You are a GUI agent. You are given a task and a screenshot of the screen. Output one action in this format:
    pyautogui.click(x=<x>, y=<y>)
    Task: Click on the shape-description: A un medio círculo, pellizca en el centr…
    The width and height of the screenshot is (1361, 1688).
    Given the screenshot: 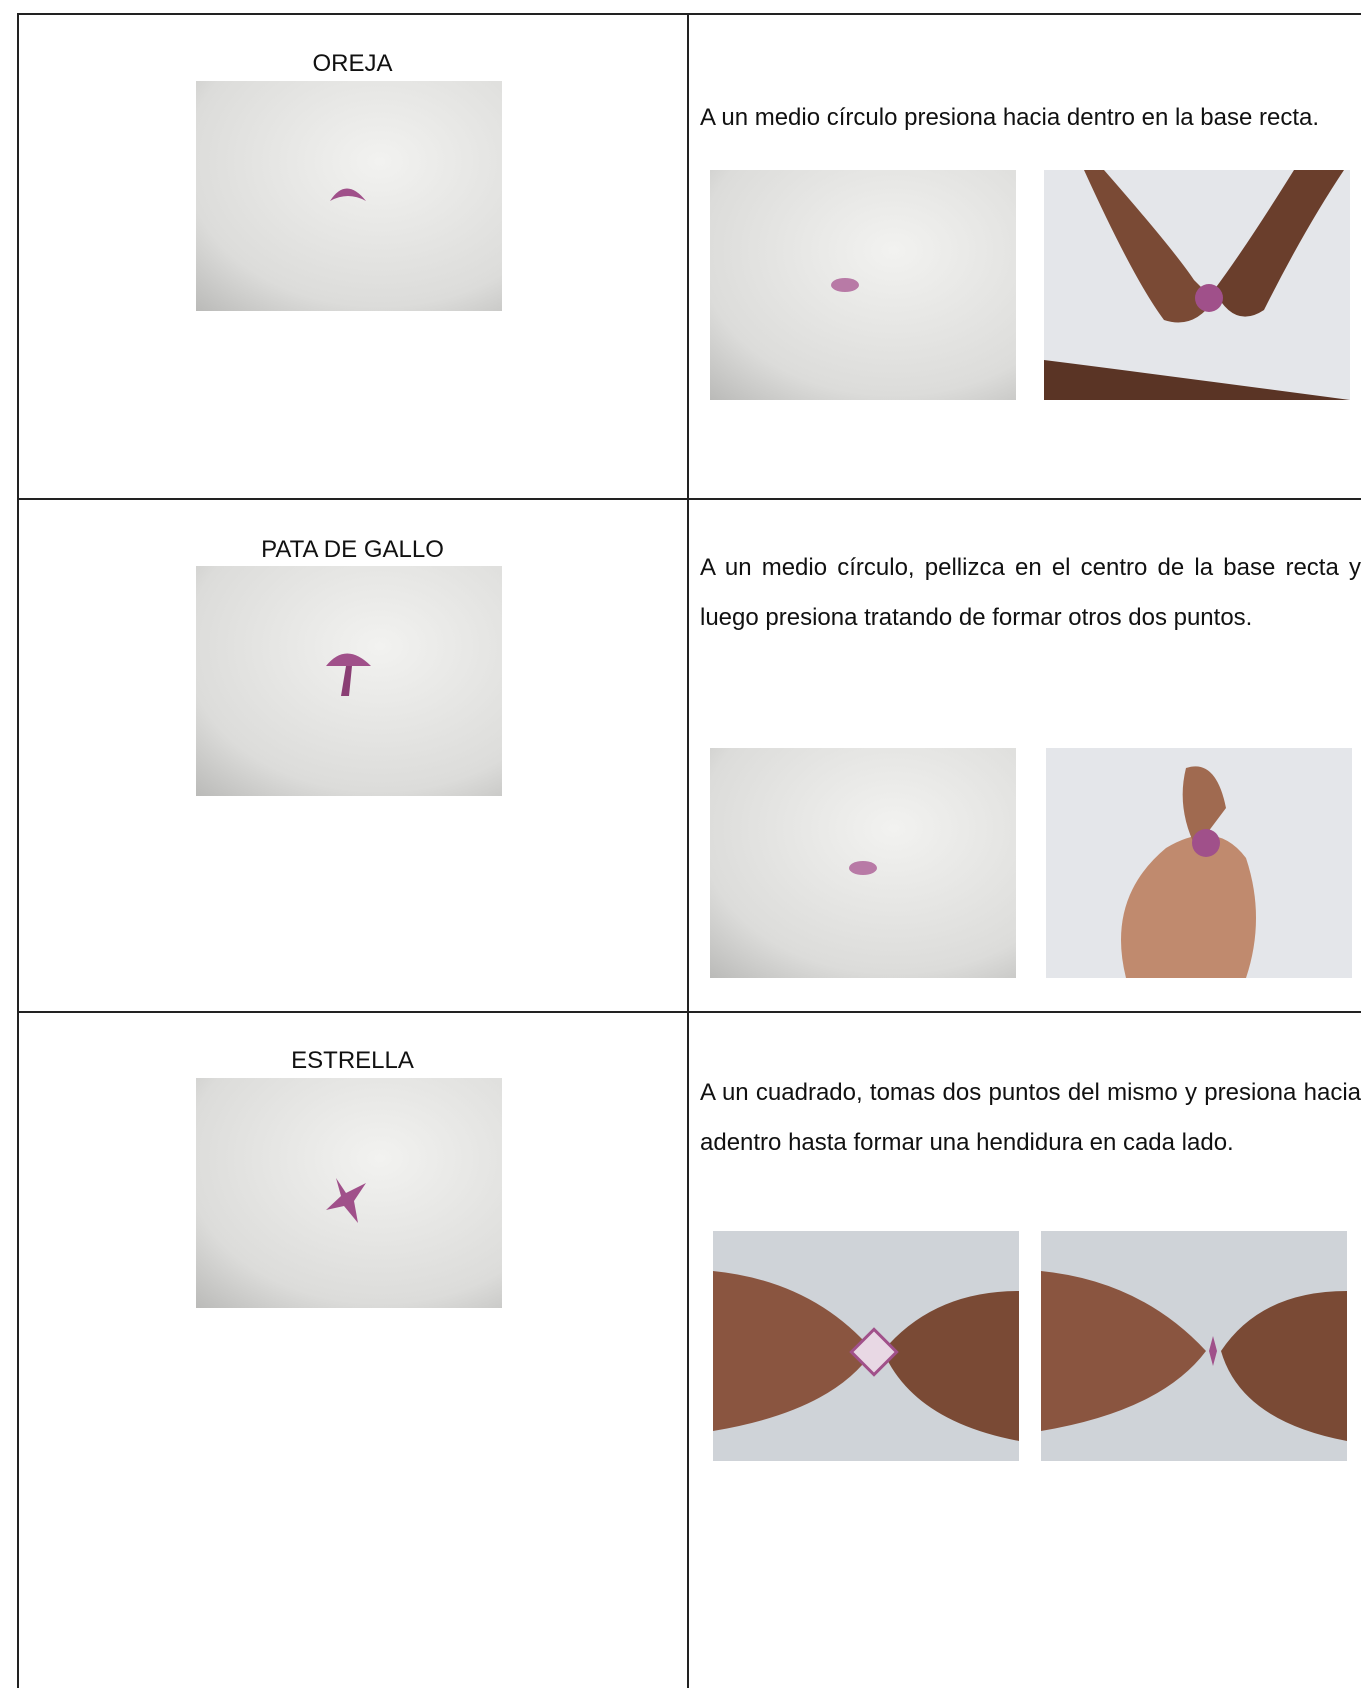 What is the action you would take?
    pyautogui.click(x=1030, y=592)
    